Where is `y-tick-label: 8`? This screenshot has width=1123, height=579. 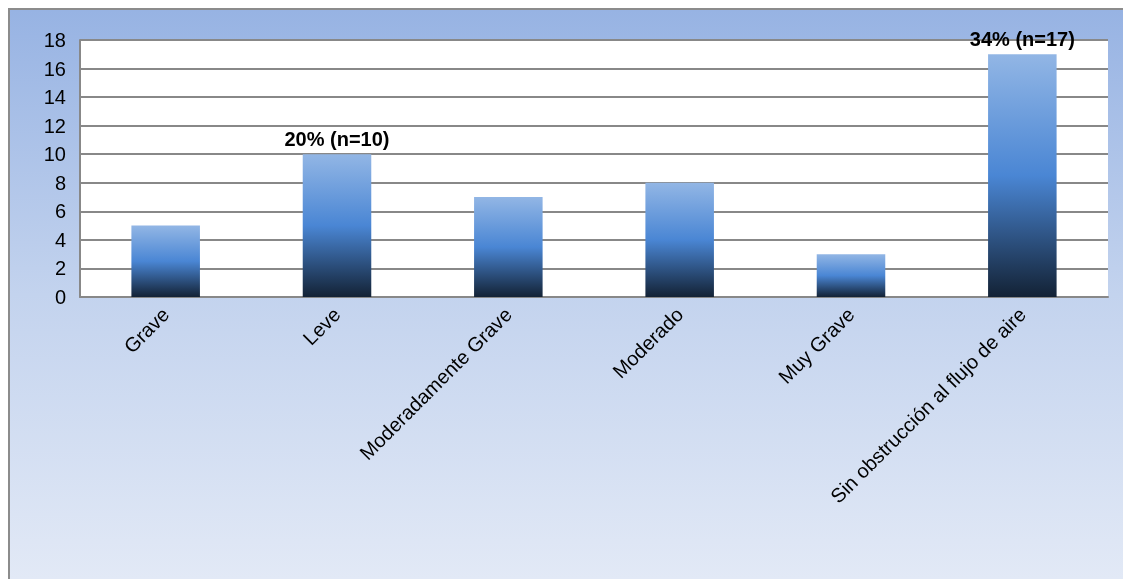 y-tick-label: 8 is located at coordinates (60, 182).